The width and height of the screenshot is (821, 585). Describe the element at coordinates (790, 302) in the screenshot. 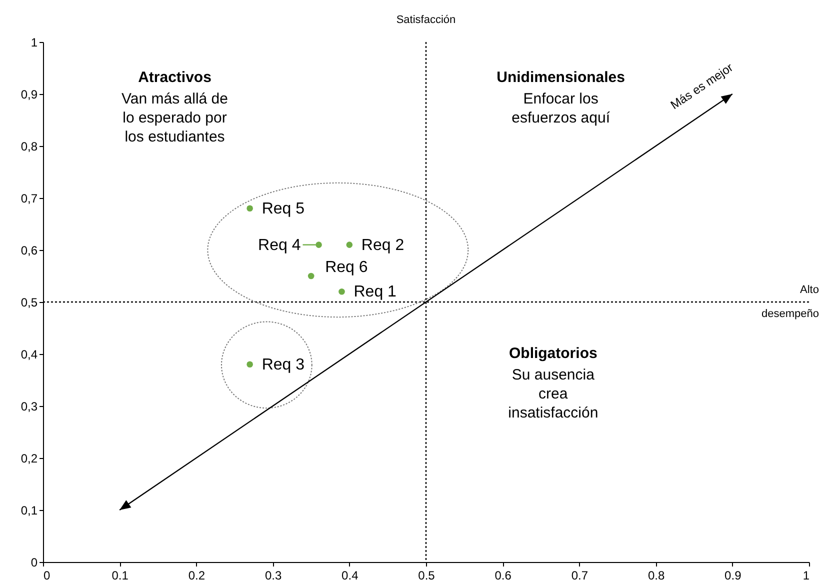

I see `ref-line-label: Alto desempeño` at that location.